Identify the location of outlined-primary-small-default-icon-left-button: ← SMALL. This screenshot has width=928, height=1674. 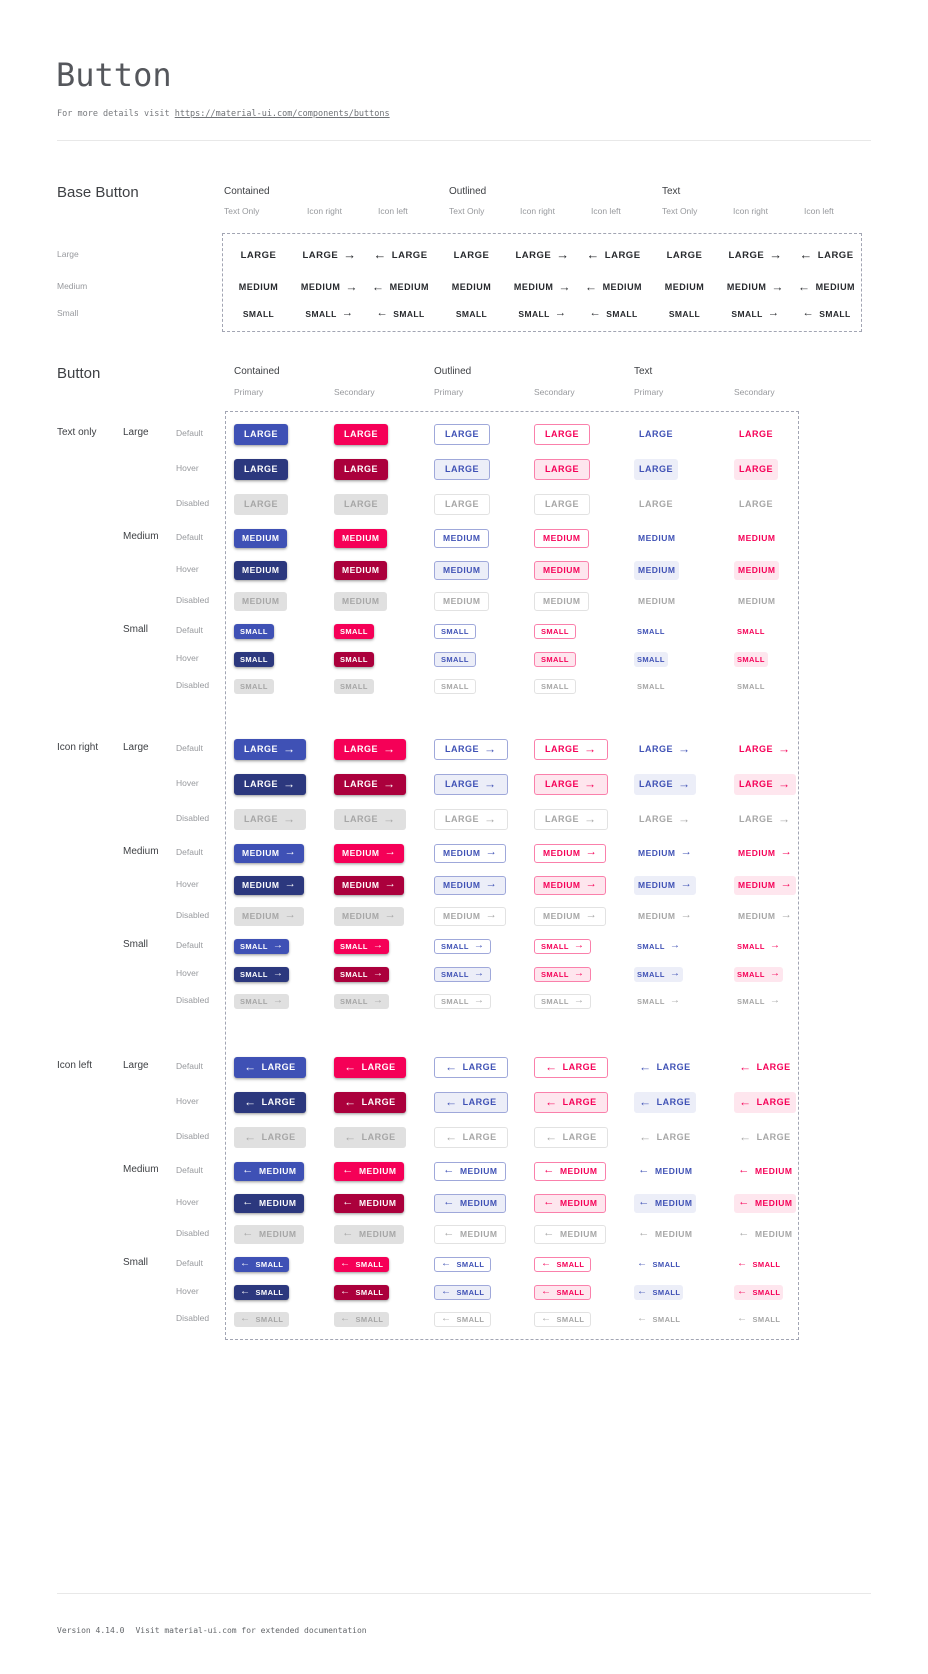
(463, 1264).